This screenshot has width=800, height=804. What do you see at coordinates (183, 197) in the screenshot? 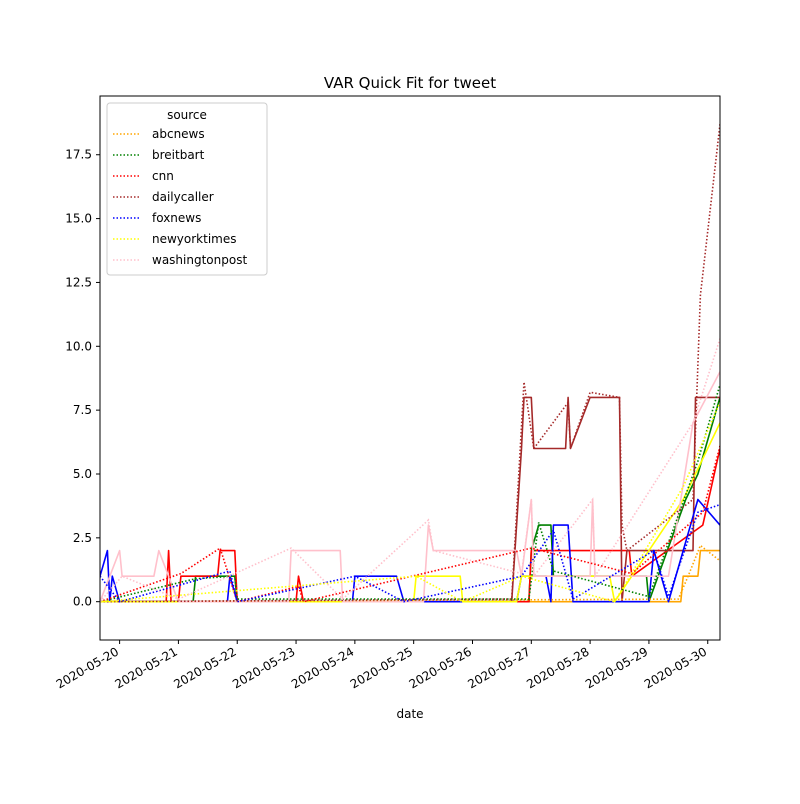
I see `legend-label-dailycaller: dailycaller` at bounding box center [183, 197].